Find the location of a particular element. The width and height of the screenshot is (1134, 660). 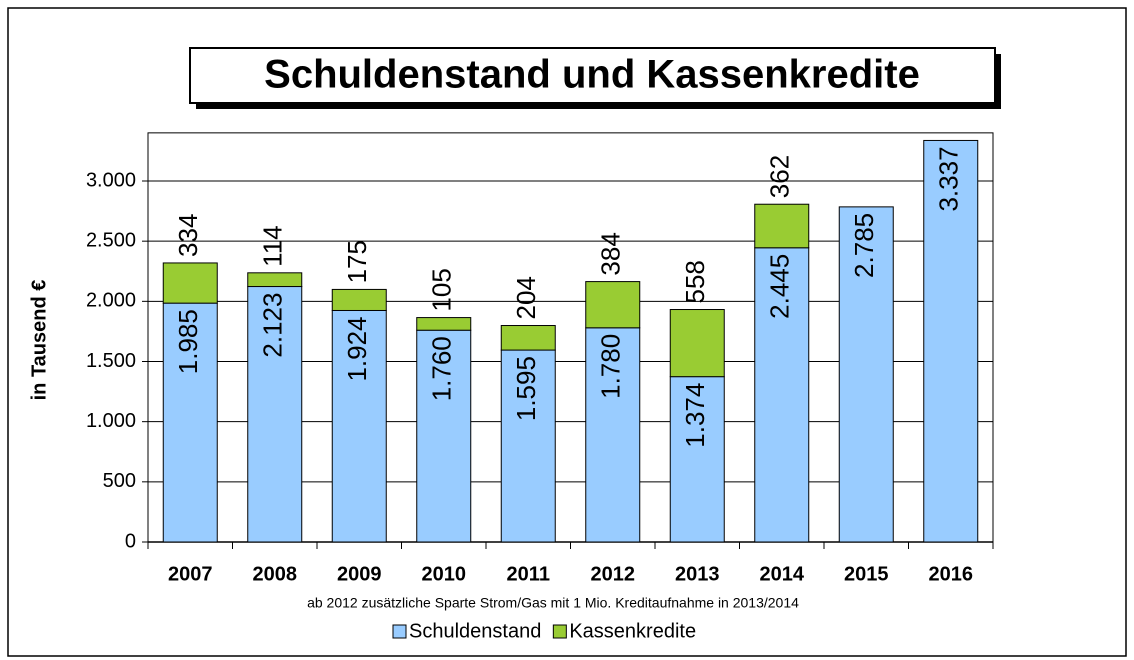

y-tick-label: 1.000 is located at coordinates (111, 421).